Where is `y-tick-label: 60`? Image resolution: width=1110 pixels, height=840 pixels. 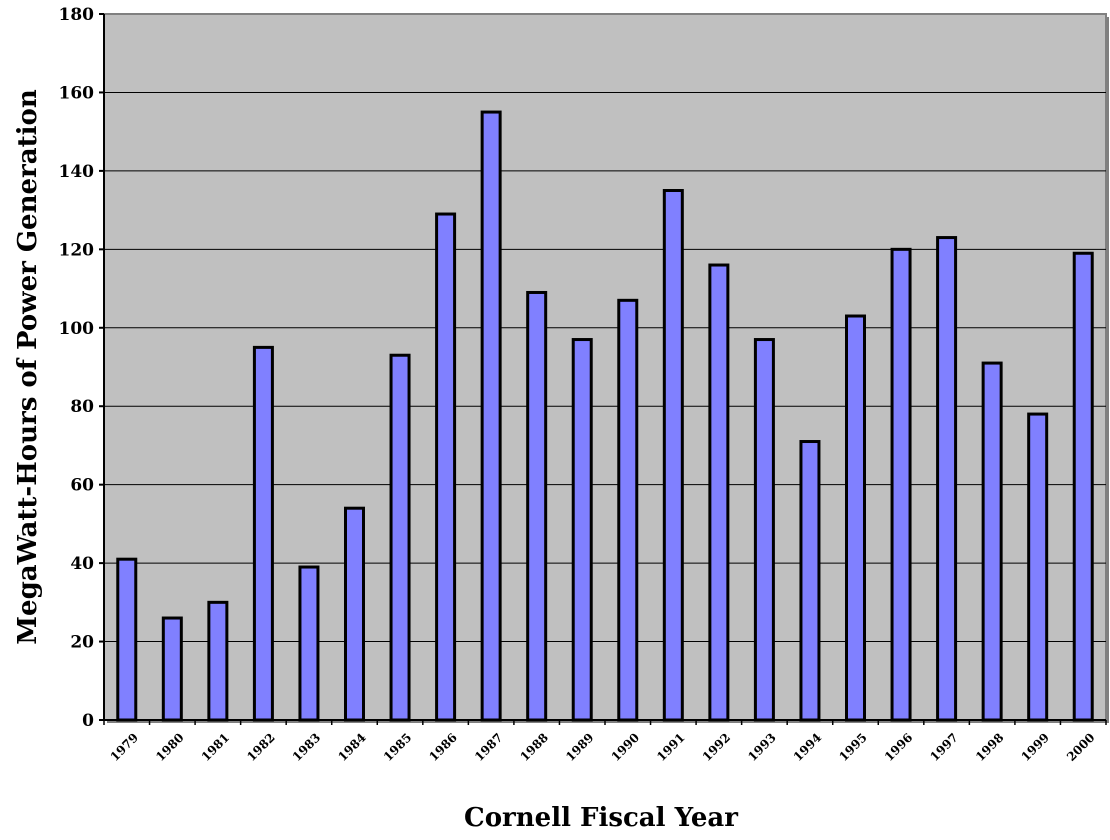 y-tick-label: 60 is located at coordinates (82, 486).